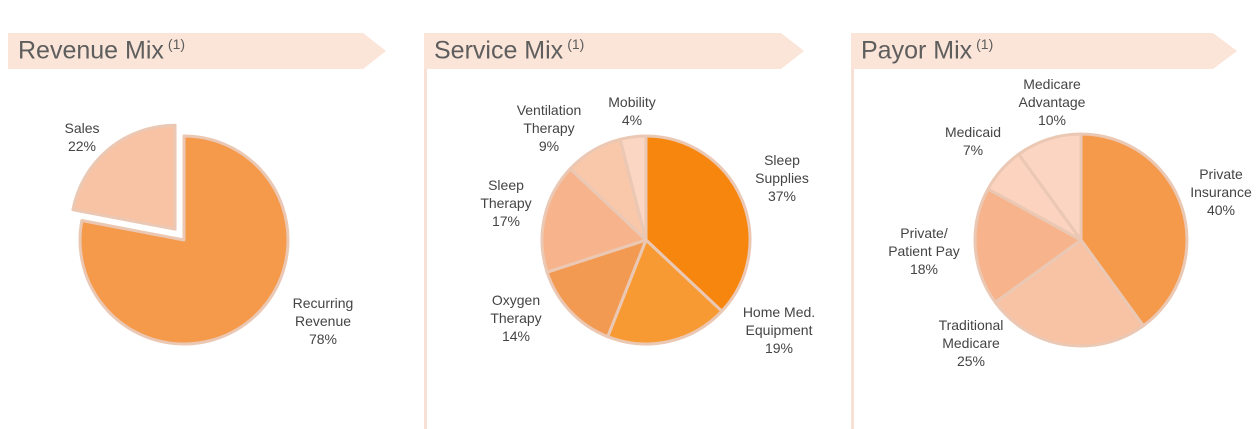 This screenshot has width=1256, height=429. Describe the element at coordinates (594, 220) in the screenshot. I see `pie-slice-sleep-therapy` at that location.